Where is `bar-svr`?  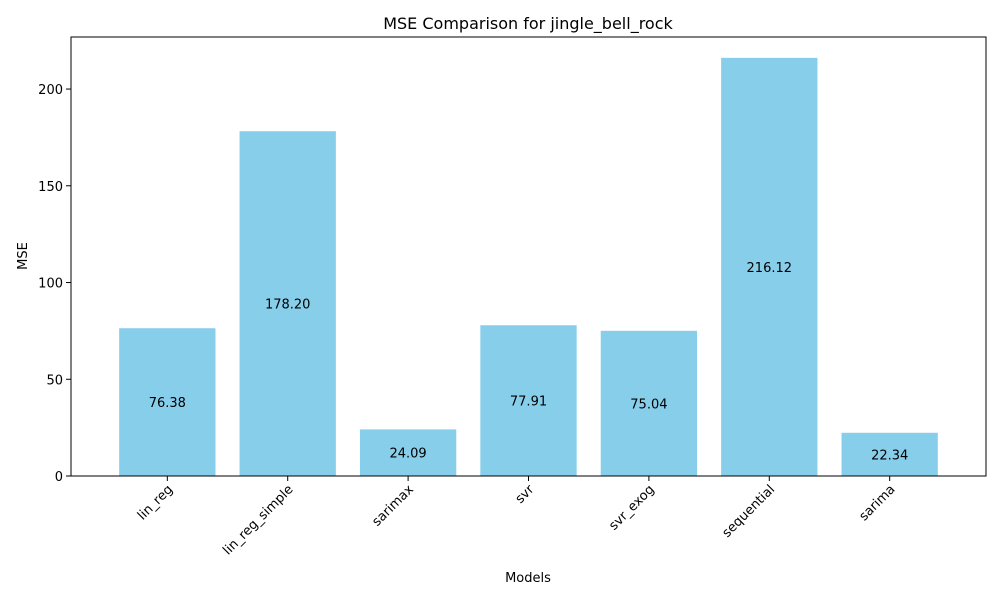 bar-svr is located at coordinates (528, 400).